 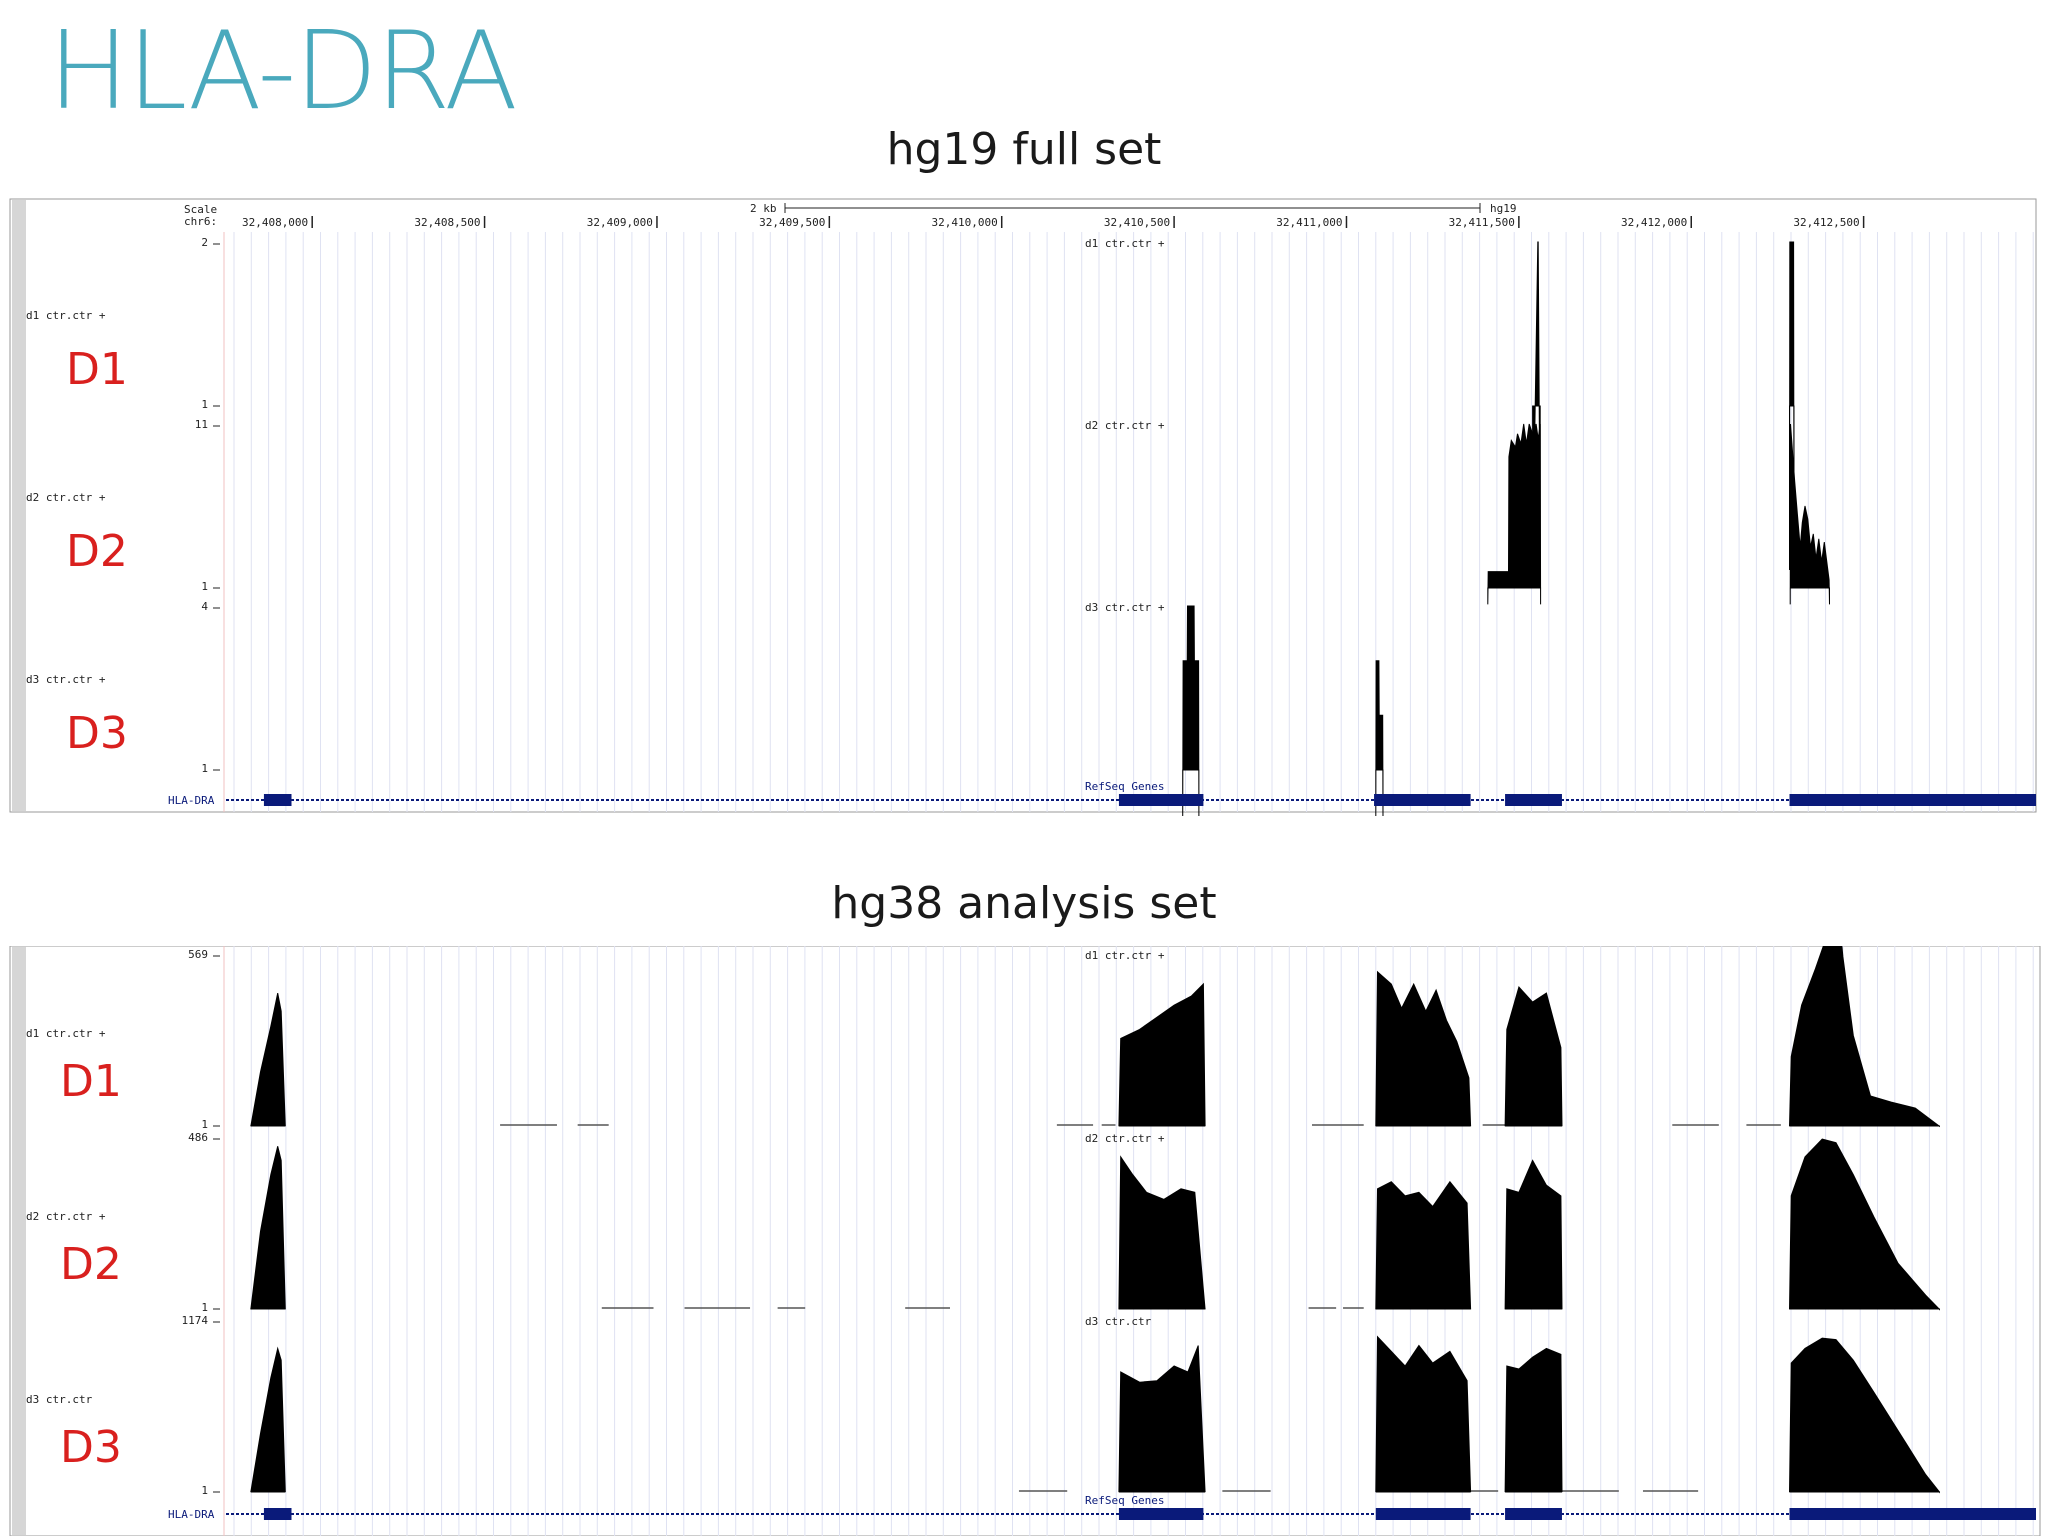 What do you see at coordinates (195, 1320) in the screenshot?
I see `y-max-label: 1174` at bounding box center [195, 1320].